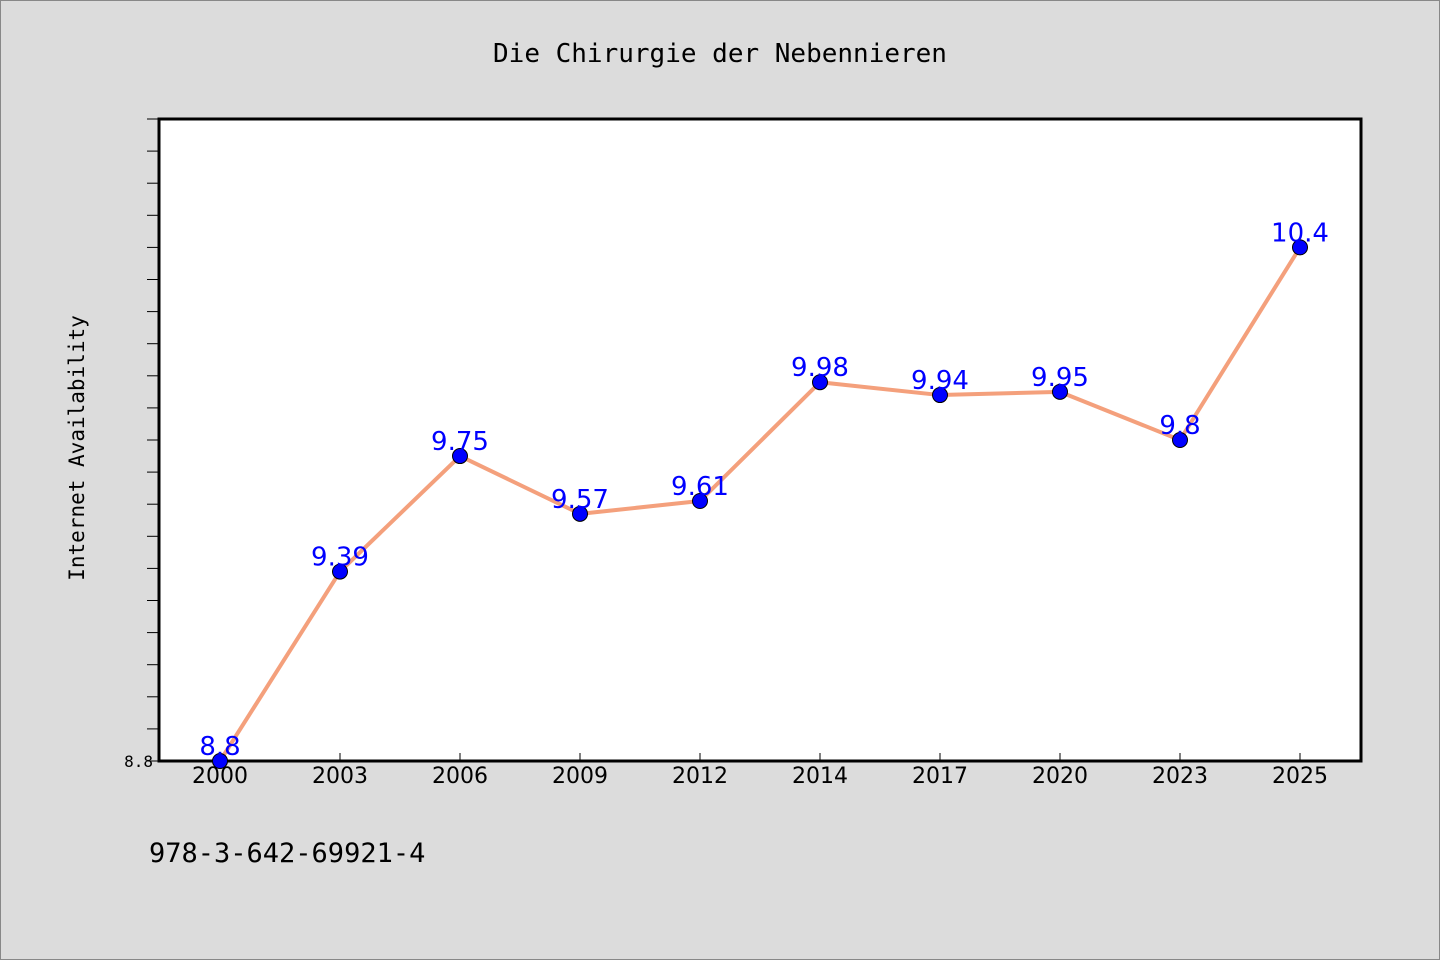  I want to click on data-label: 9.39, so click(340, 558).